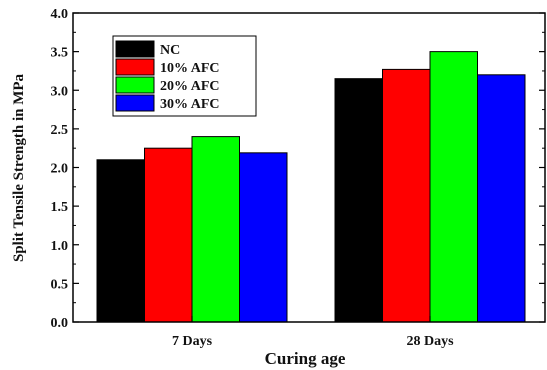  Describe the element at coordinates (263, 237) in the screenshot. I see `bar-30-afc-7-days` at that location.